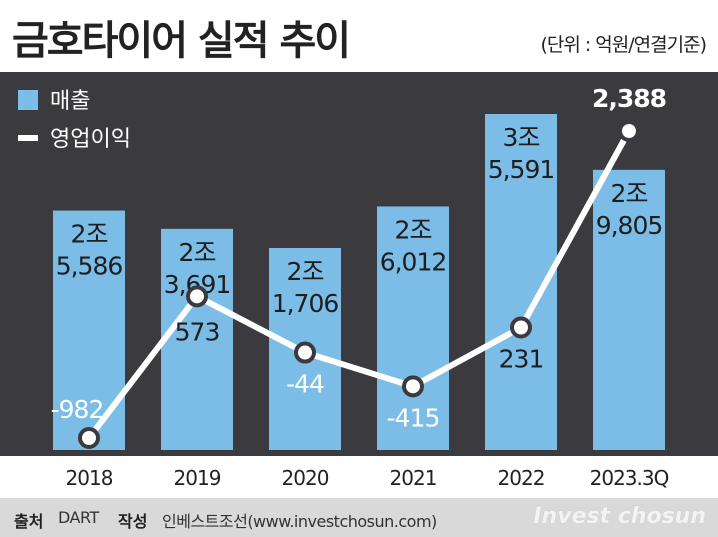  What do you see at coordinates (90, 139) in the screenshot?
I see `legend-label-operating-profit: 영업이익` at bounding box center [90, 139].